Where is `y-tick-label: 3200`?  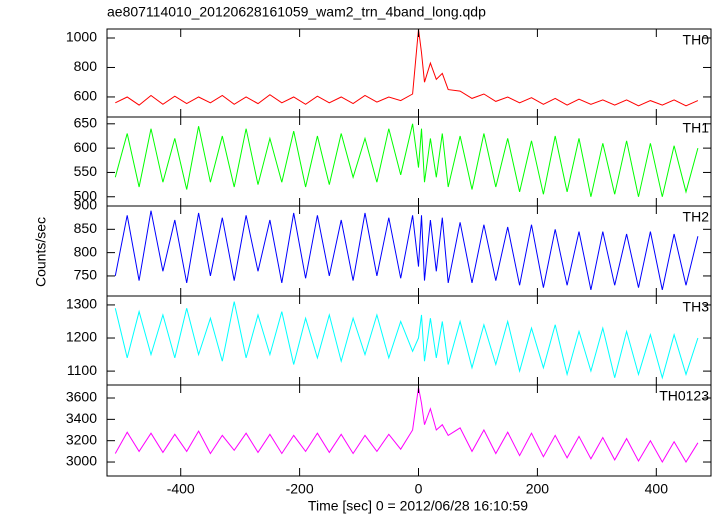
y-tick-label: 3200 is located at coordinates (81, 439).